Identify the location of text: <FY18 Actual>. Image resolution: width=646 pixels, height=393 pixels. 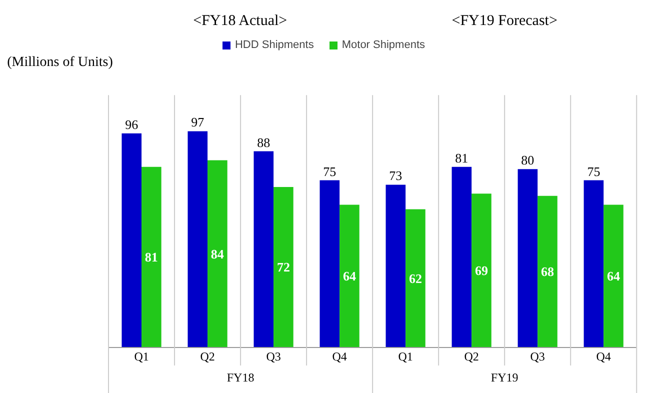
(240, 20).